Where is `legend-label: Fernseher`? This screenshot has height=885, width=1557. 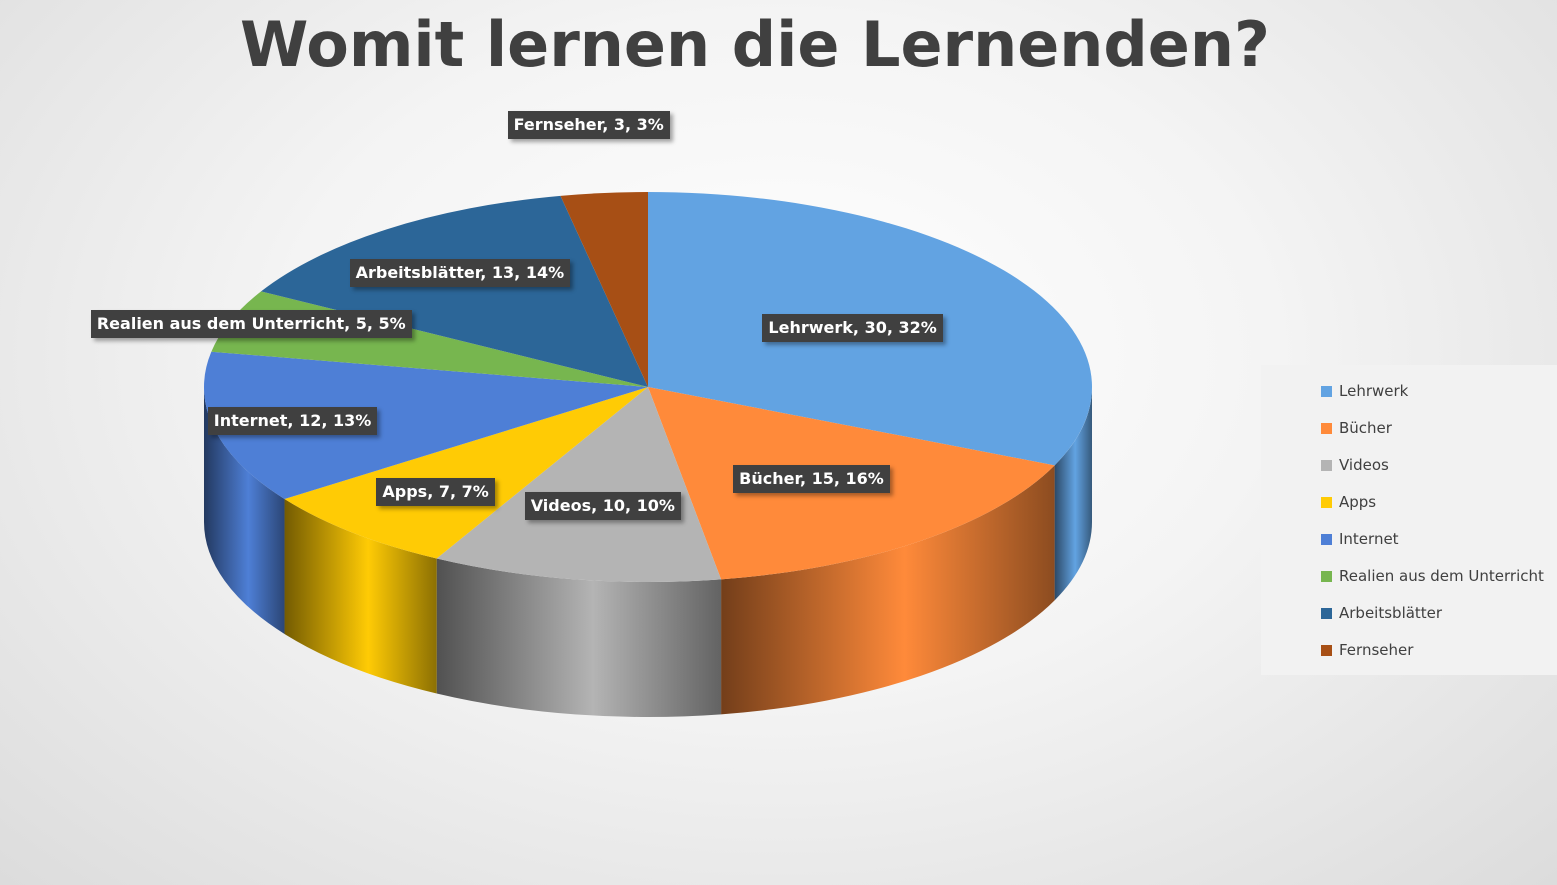
legend-label: Fernseher is located at coordinates (1376, 650).